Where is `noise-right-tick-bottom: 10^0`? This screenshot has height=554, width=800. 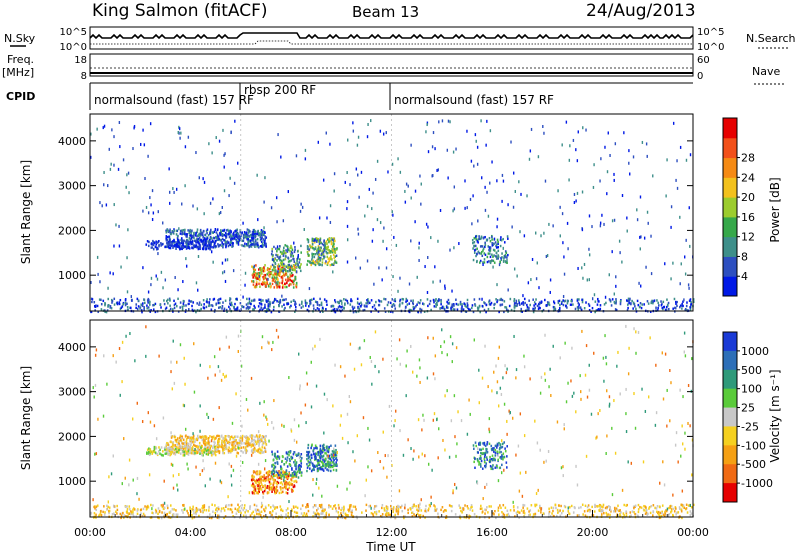 noise-right-tick-bottom: 10^0 is located at coordinates (710, 47).